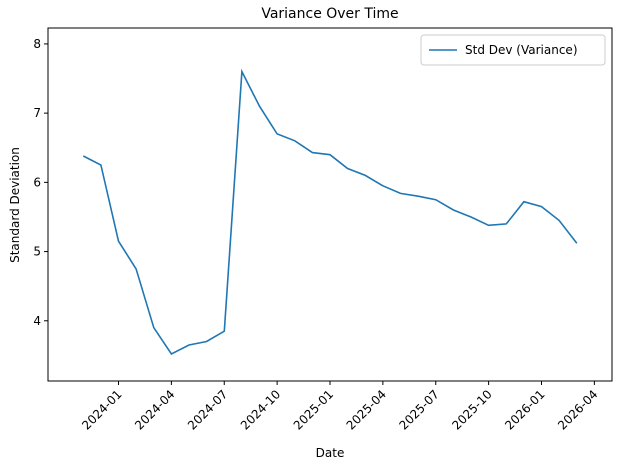 This screenshot has width=627, height=474. What do you see at coordinates (154, 409) in the screenshot?
I see `x-tick-label: 2024-04` at bounding box center [154, 409].